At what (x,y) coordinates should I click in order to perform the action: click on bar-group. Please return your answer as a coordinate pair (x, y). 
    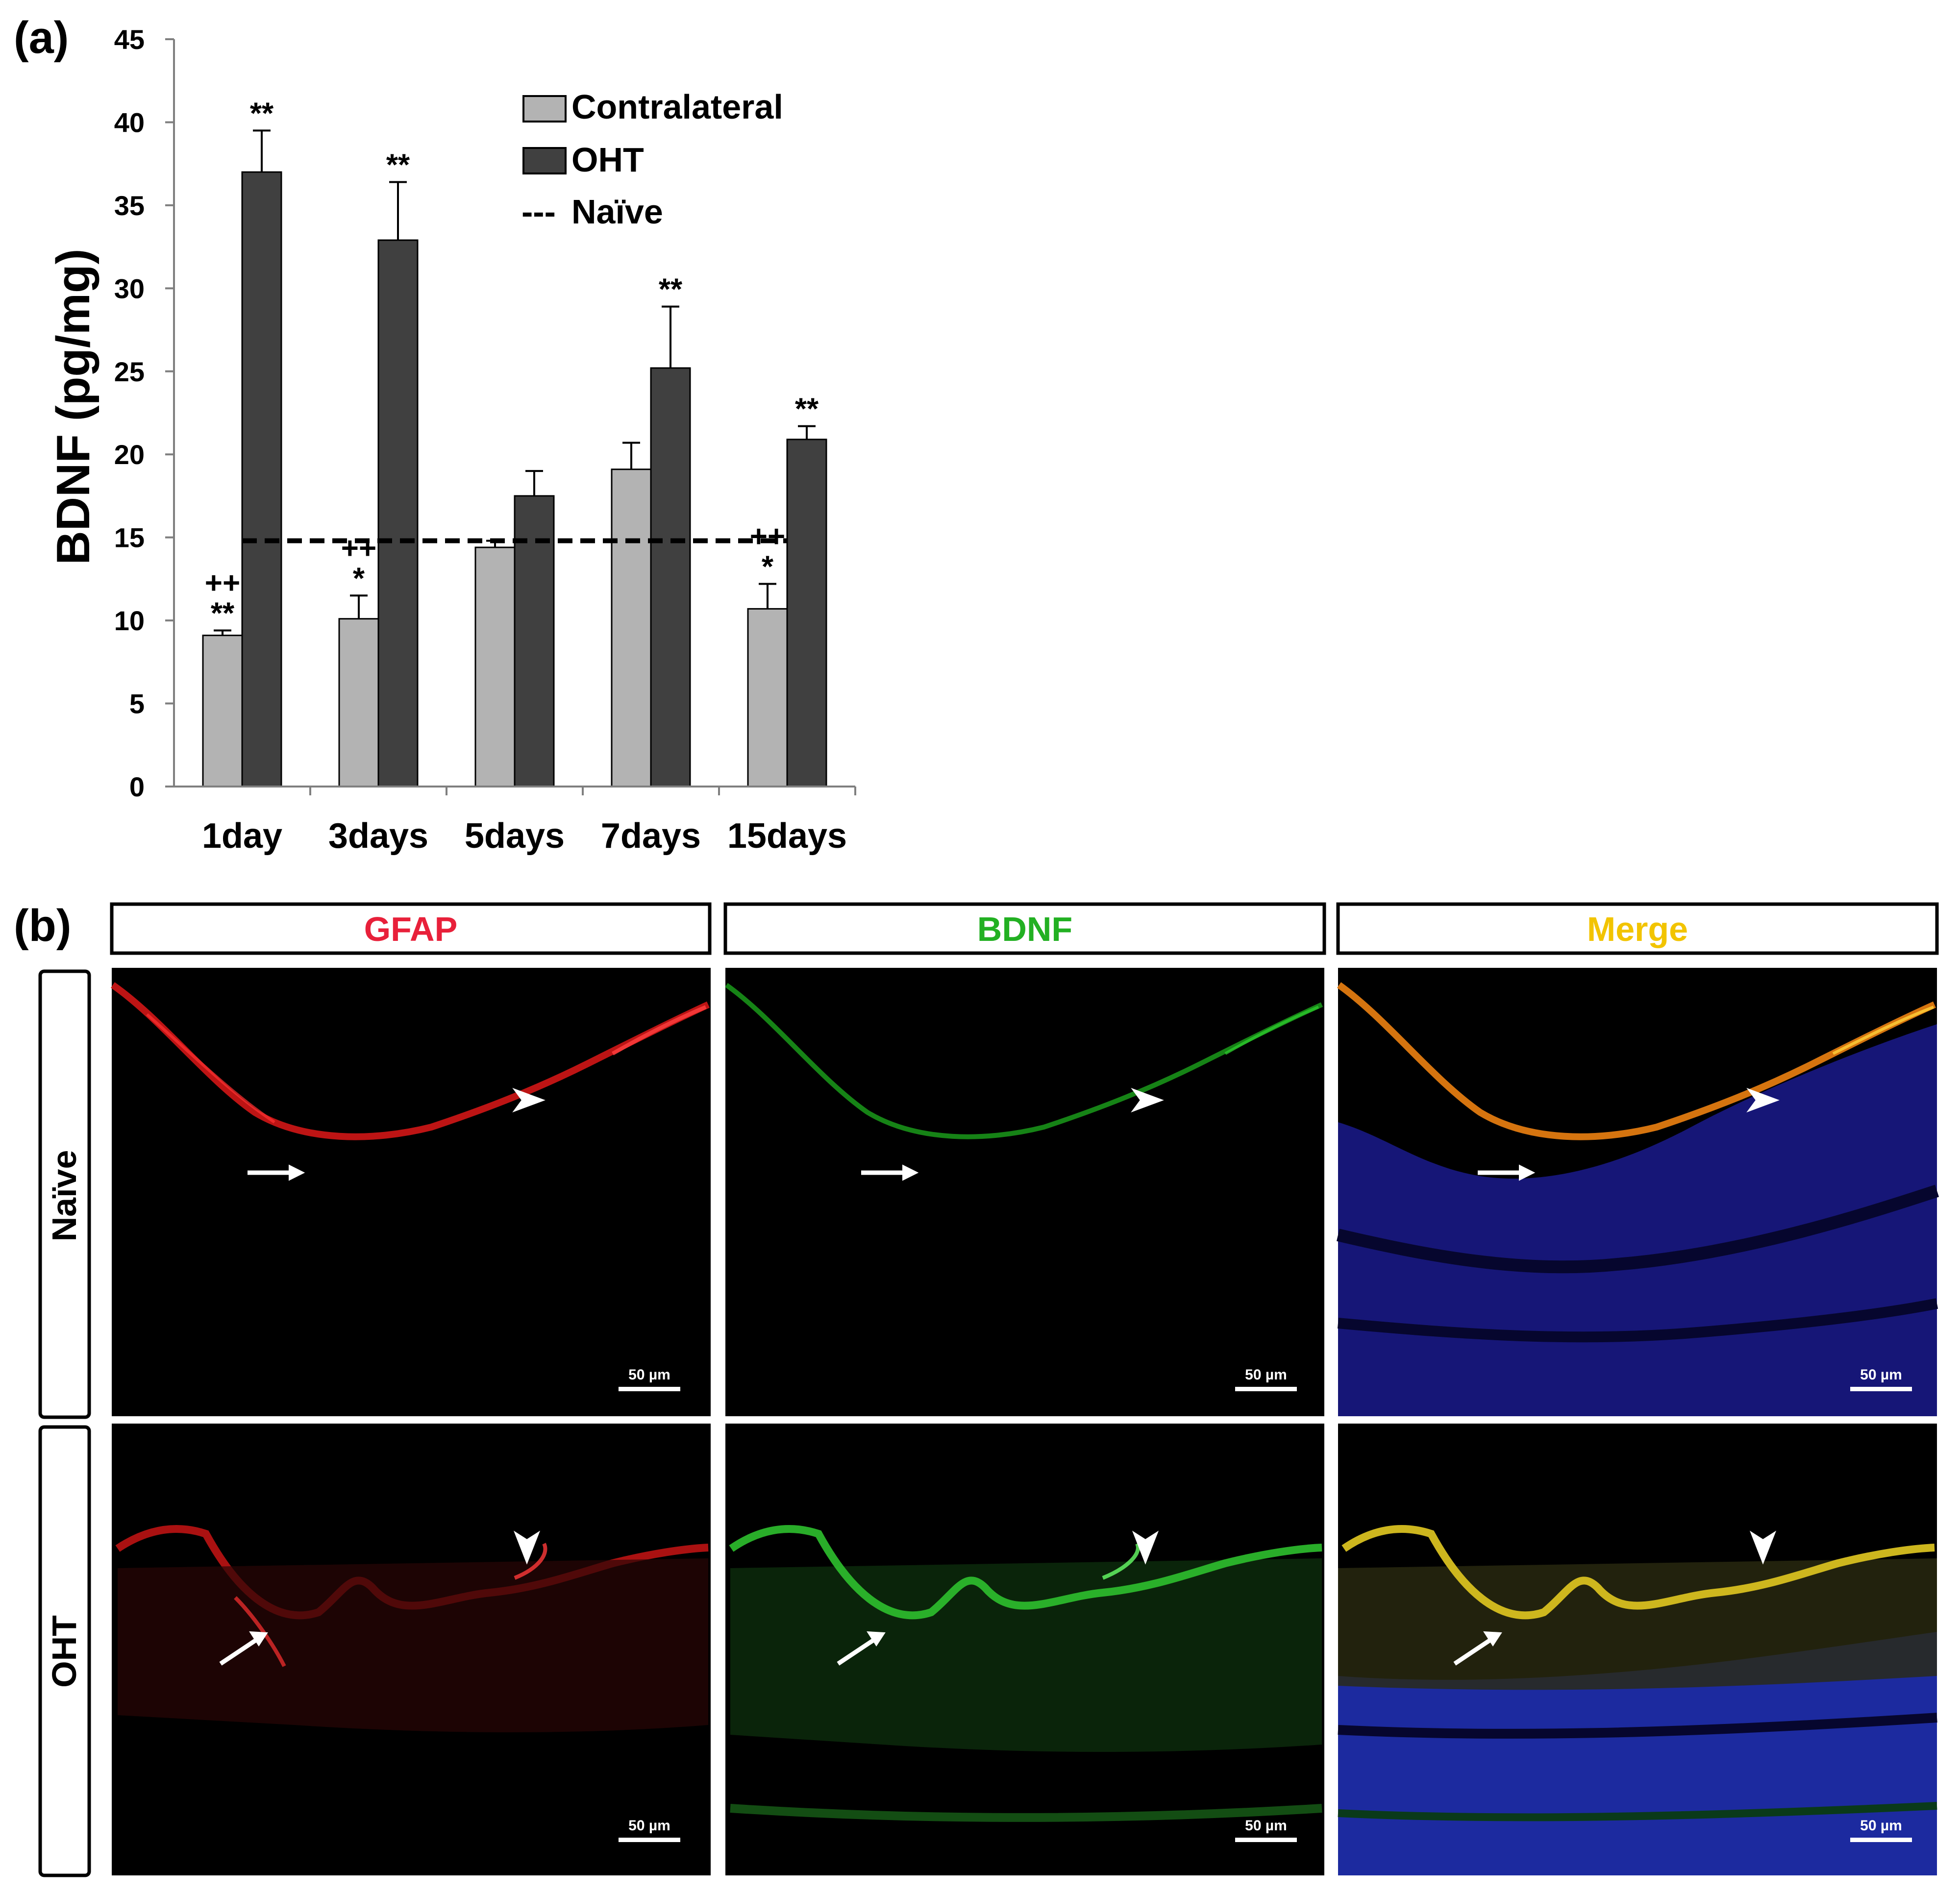
    Looking at the image, I should click on (514, 480).